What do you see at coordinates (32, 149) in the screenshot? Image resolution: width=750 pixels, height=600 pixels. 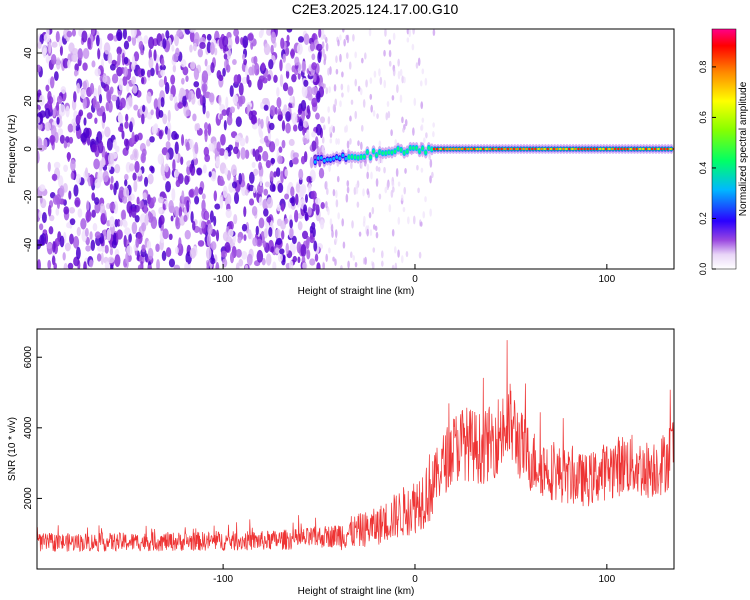 I see `top-y-axis: -40 -20 0 20 40` at bounding box center [32, 149].